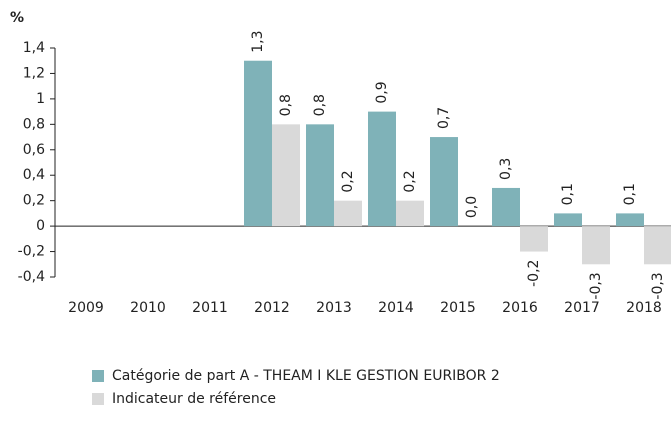 This screenshot has height=433, width=671. I want to click on y-tick-label: 0,8, so click(34, 124).